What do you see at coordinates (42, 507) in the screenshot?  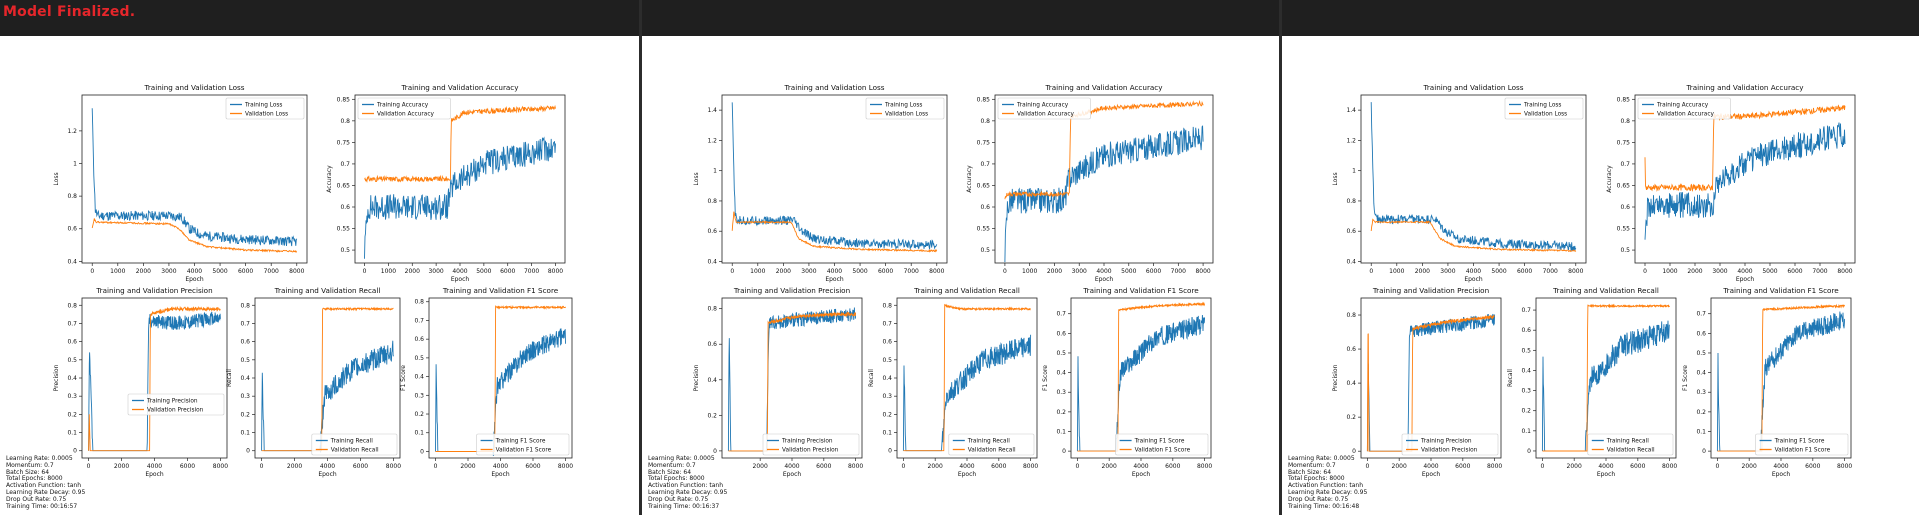 I see `param-line: Training Time: 00:16:57` at bounding box center [42, 507].